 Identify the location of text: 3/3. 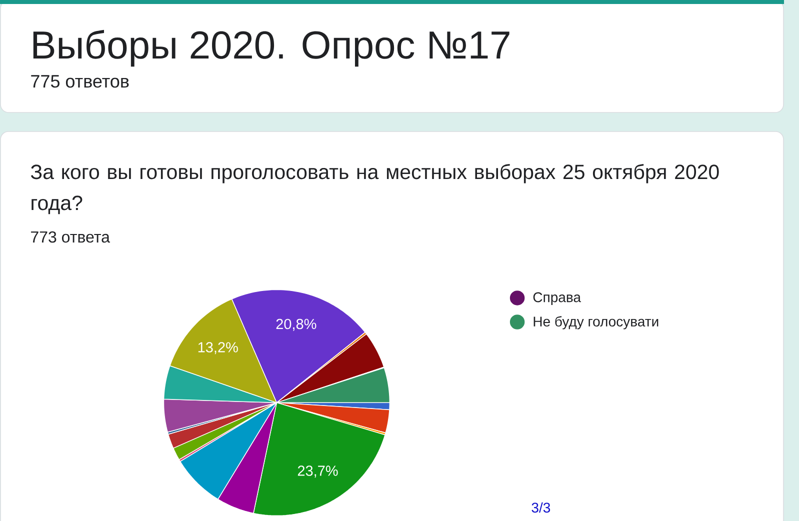
(541, 507).